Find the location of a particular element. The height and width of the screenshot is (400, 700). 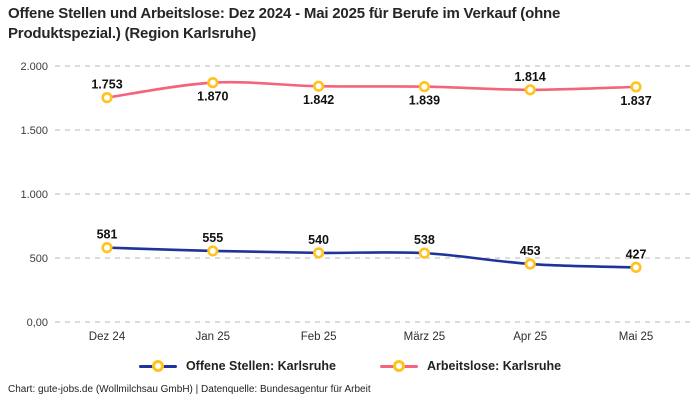

y-axis-tick-label: 0,00 is located at coordinates (37, 323).